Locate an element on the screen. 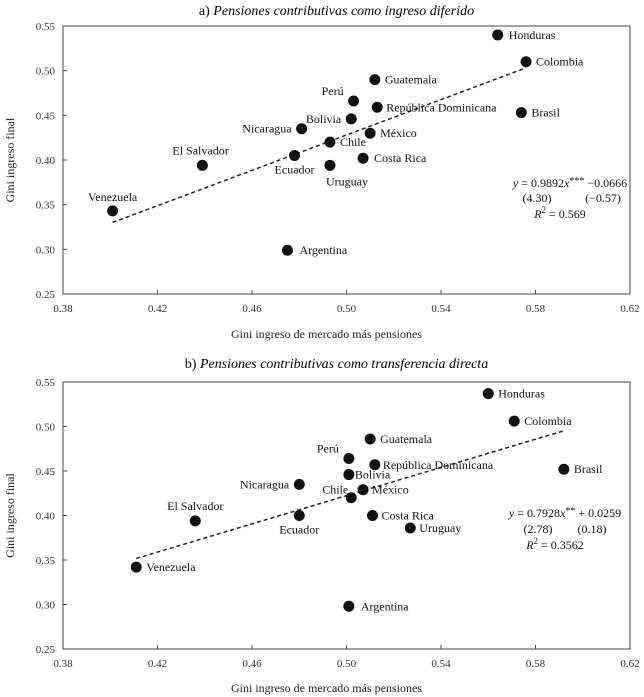  r-squared: R2 = 0.569 is located at coordinates (559, 213).